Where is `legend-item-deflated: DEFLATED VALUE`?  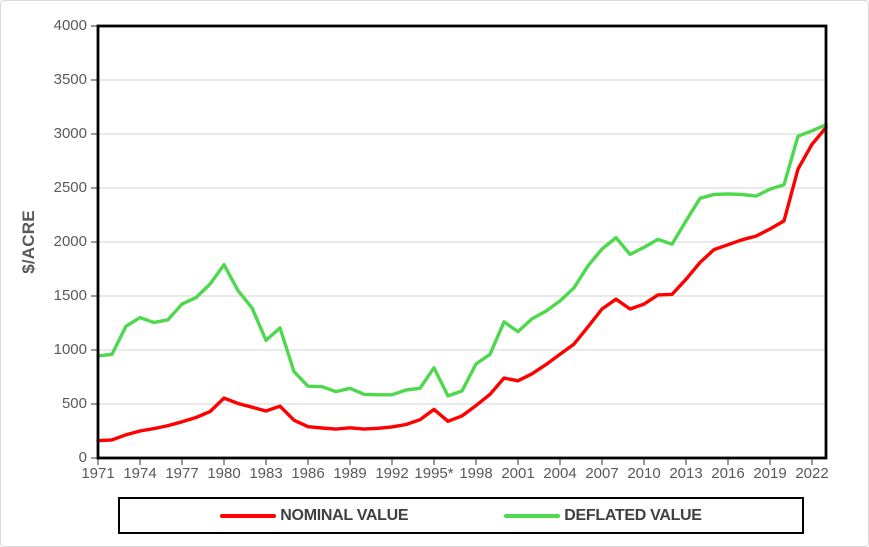
legend-item-deflated: DEFLATED VALUE is located at coordinates (603, 515).